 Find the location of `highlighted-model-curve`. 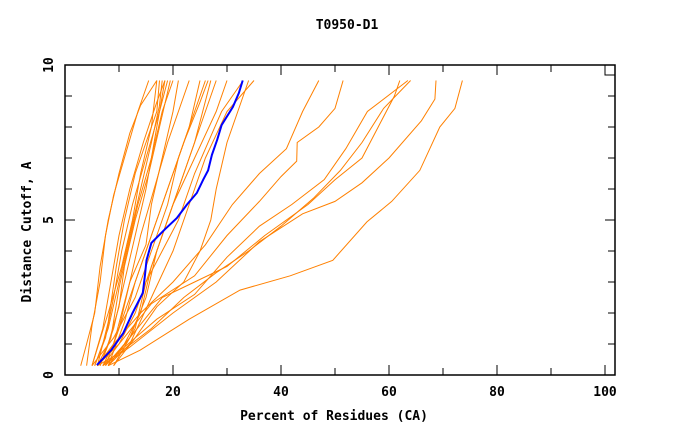

highlighted-model-curve is located at coordinates (170, 223).